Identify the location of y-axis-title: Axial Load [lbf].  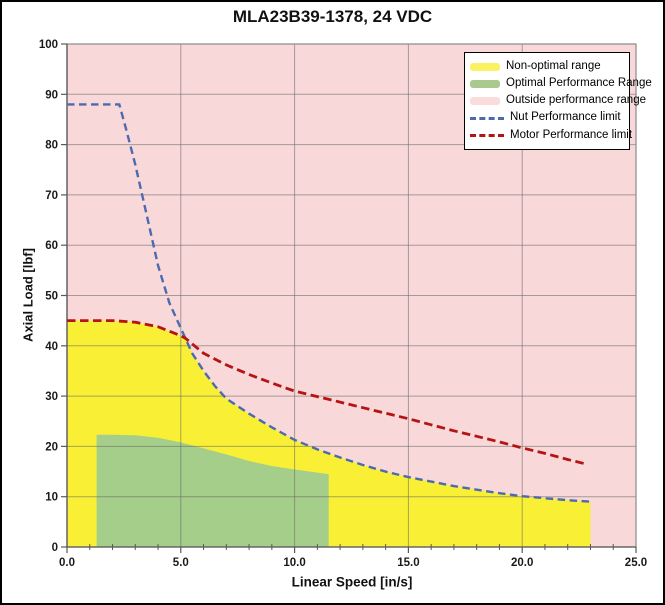
(28, 295).